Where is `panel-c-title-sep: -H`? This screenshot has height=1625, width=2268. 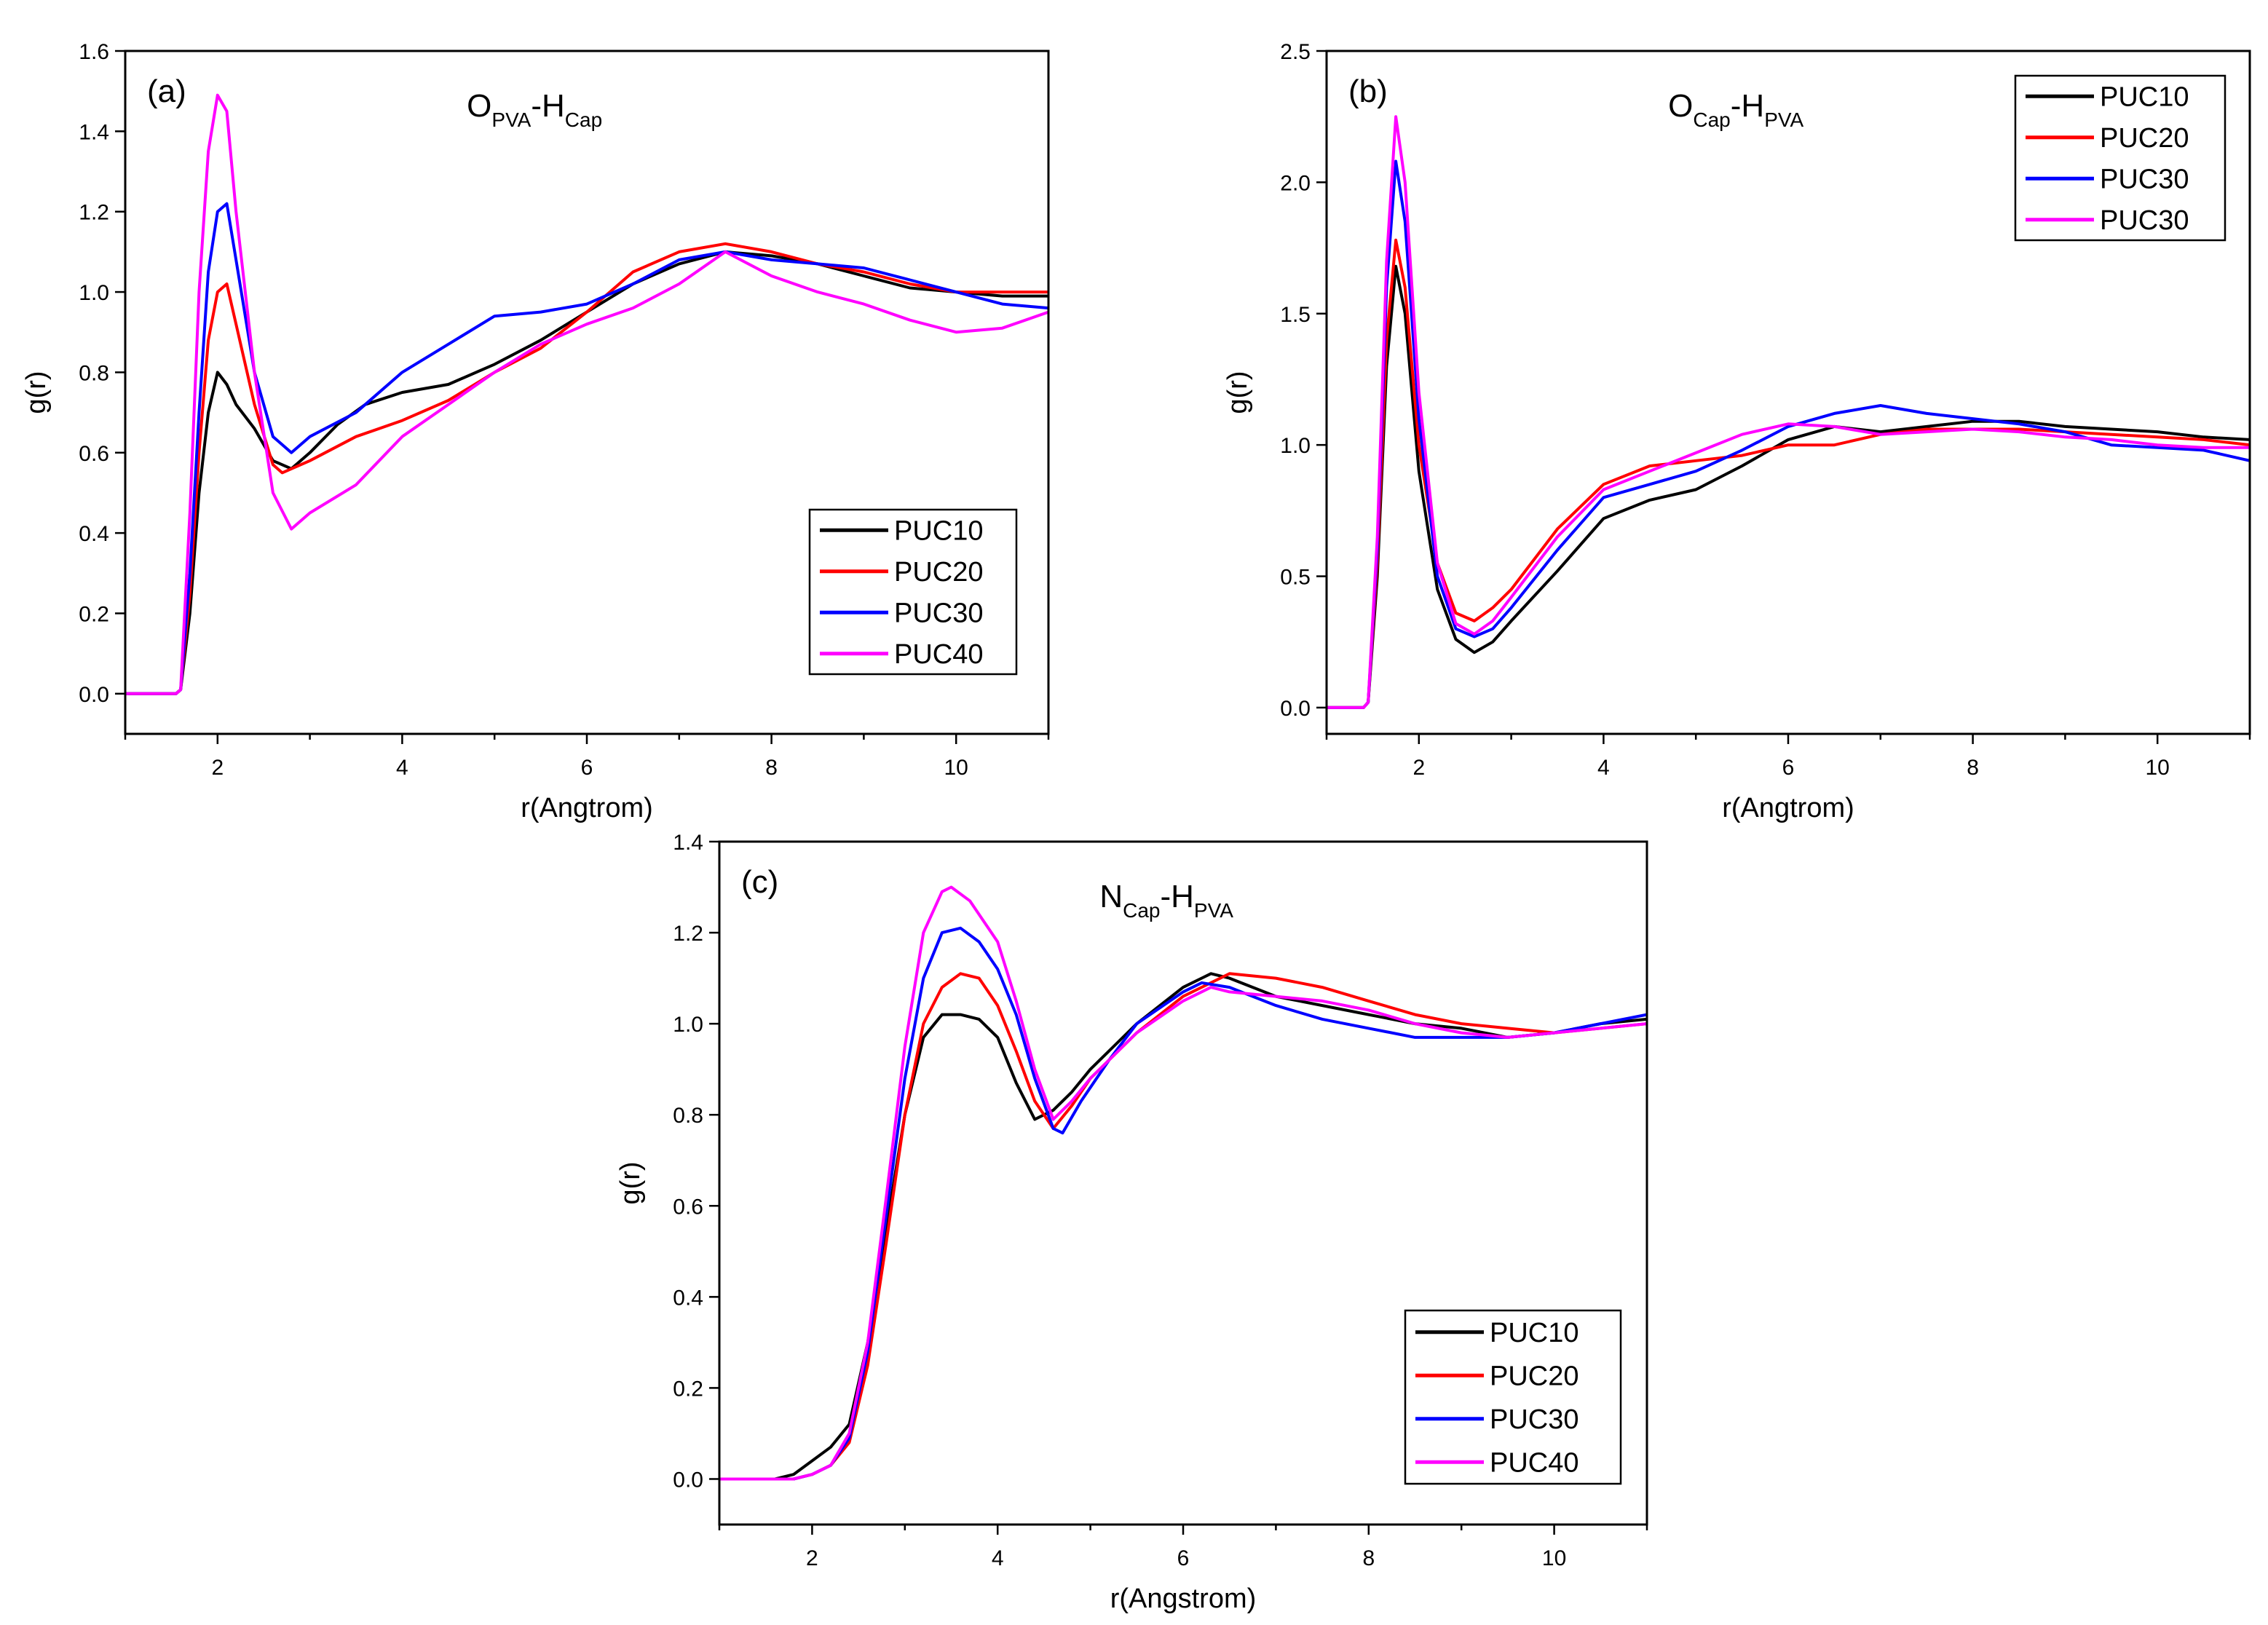
panel-c-title-sep: -H is located at coordinates (1177, 896).